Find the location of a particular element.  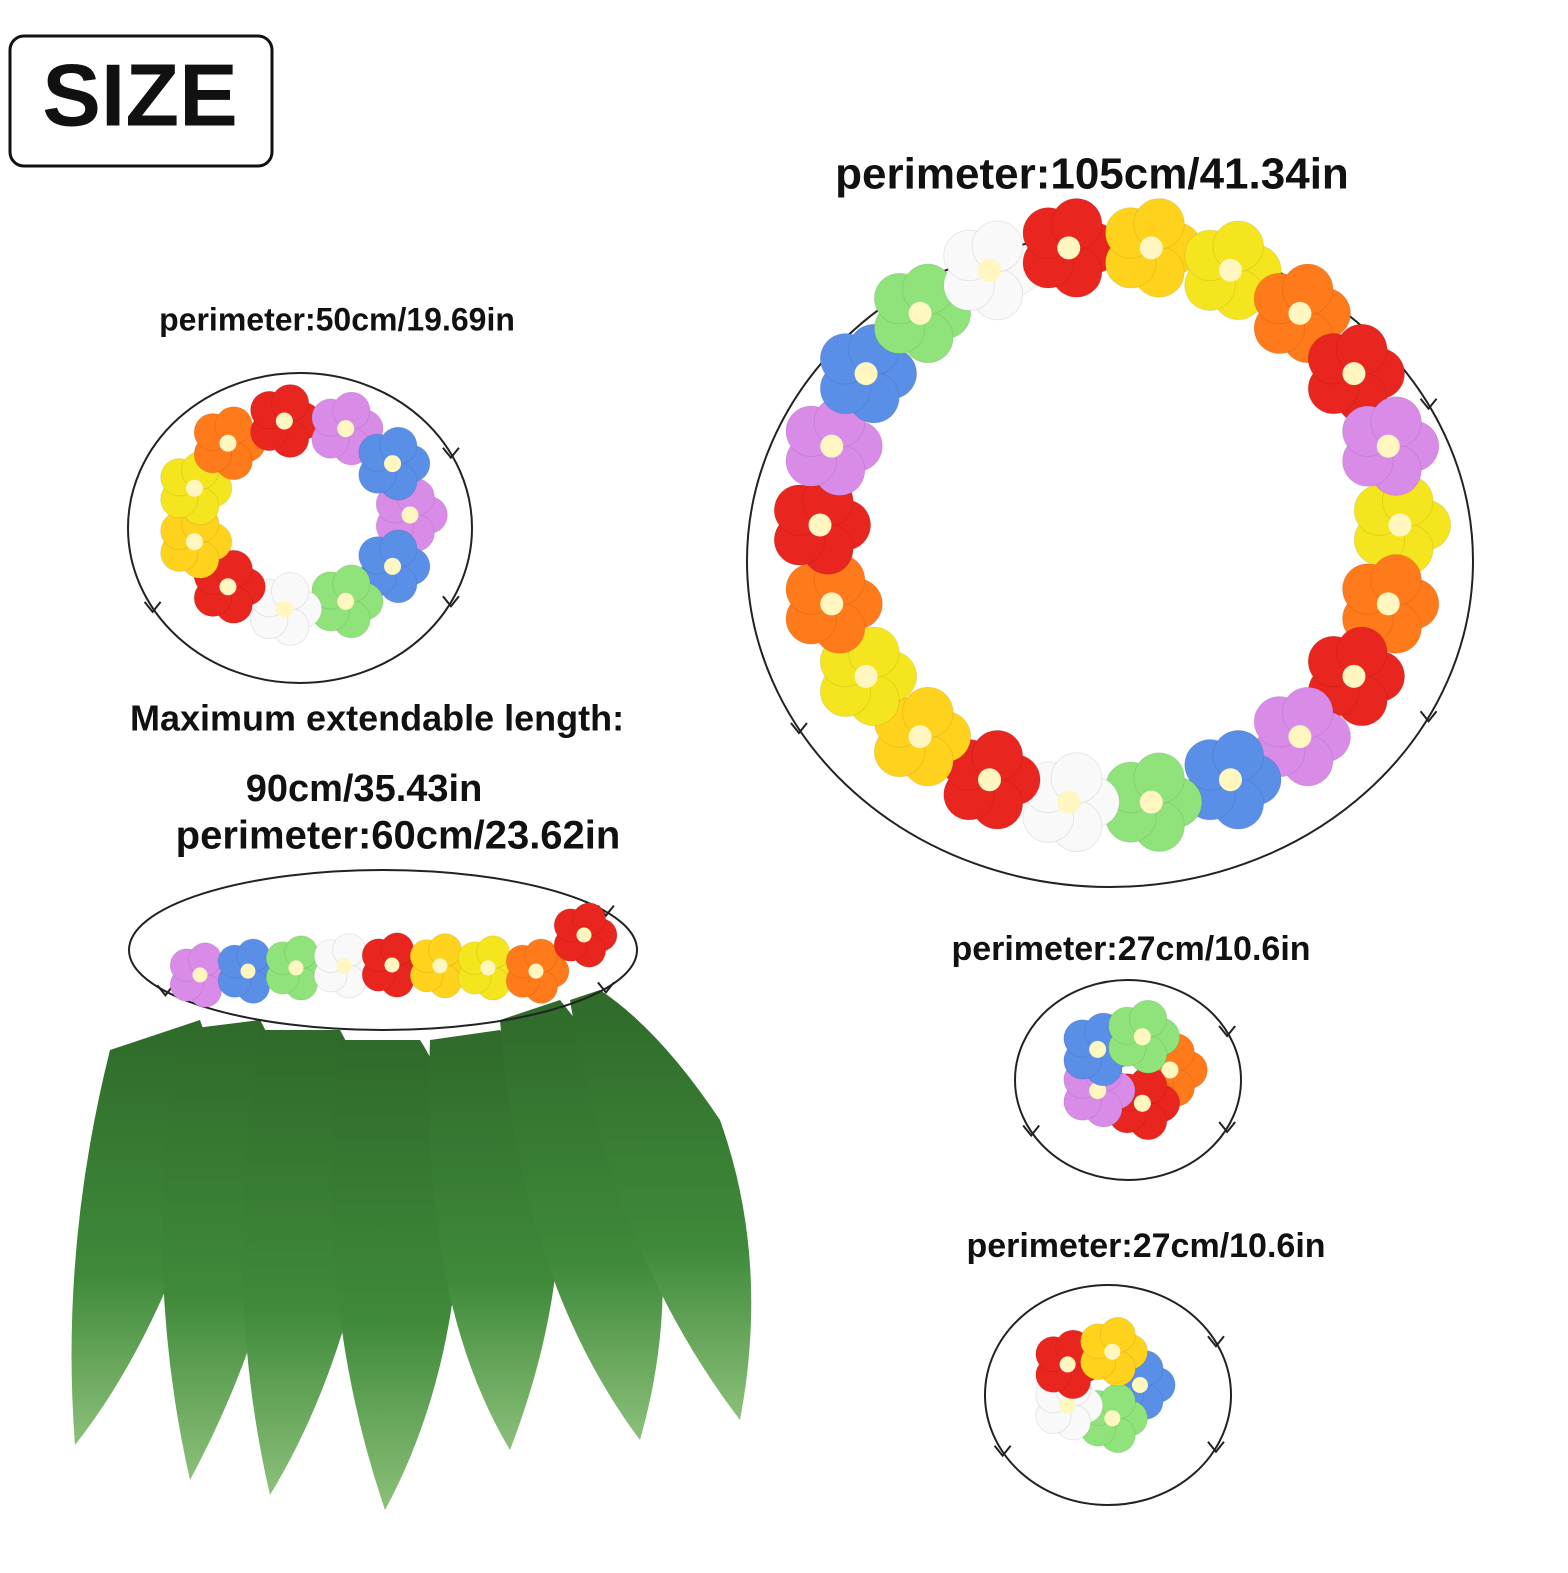

skirt-heading: Maximum extendable length: is located at coordinates (377, 718).